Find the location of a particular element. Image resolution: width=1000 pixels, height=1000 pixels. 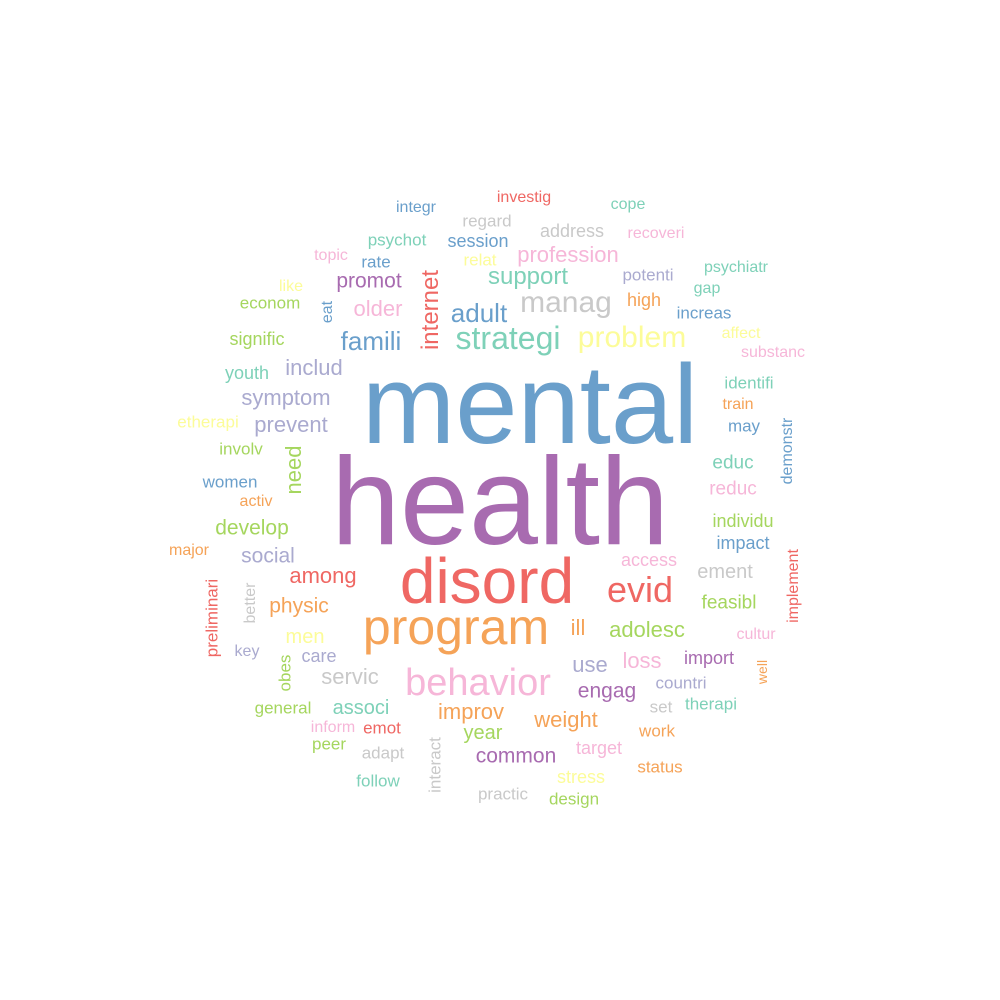

word-may: may is located at coordinates (744, 426).